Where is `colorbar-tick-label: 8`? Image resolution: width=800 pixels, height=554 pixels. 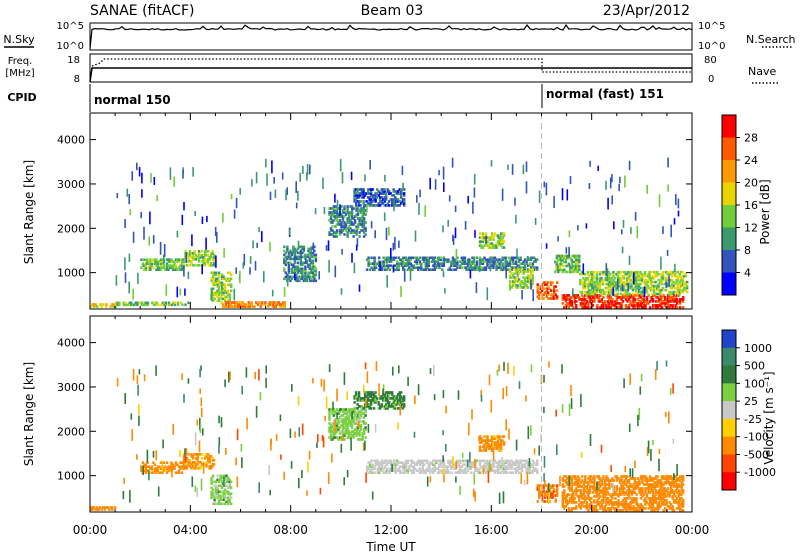 colorbar-tick-label: 8 is located at coordinates (747, 250).